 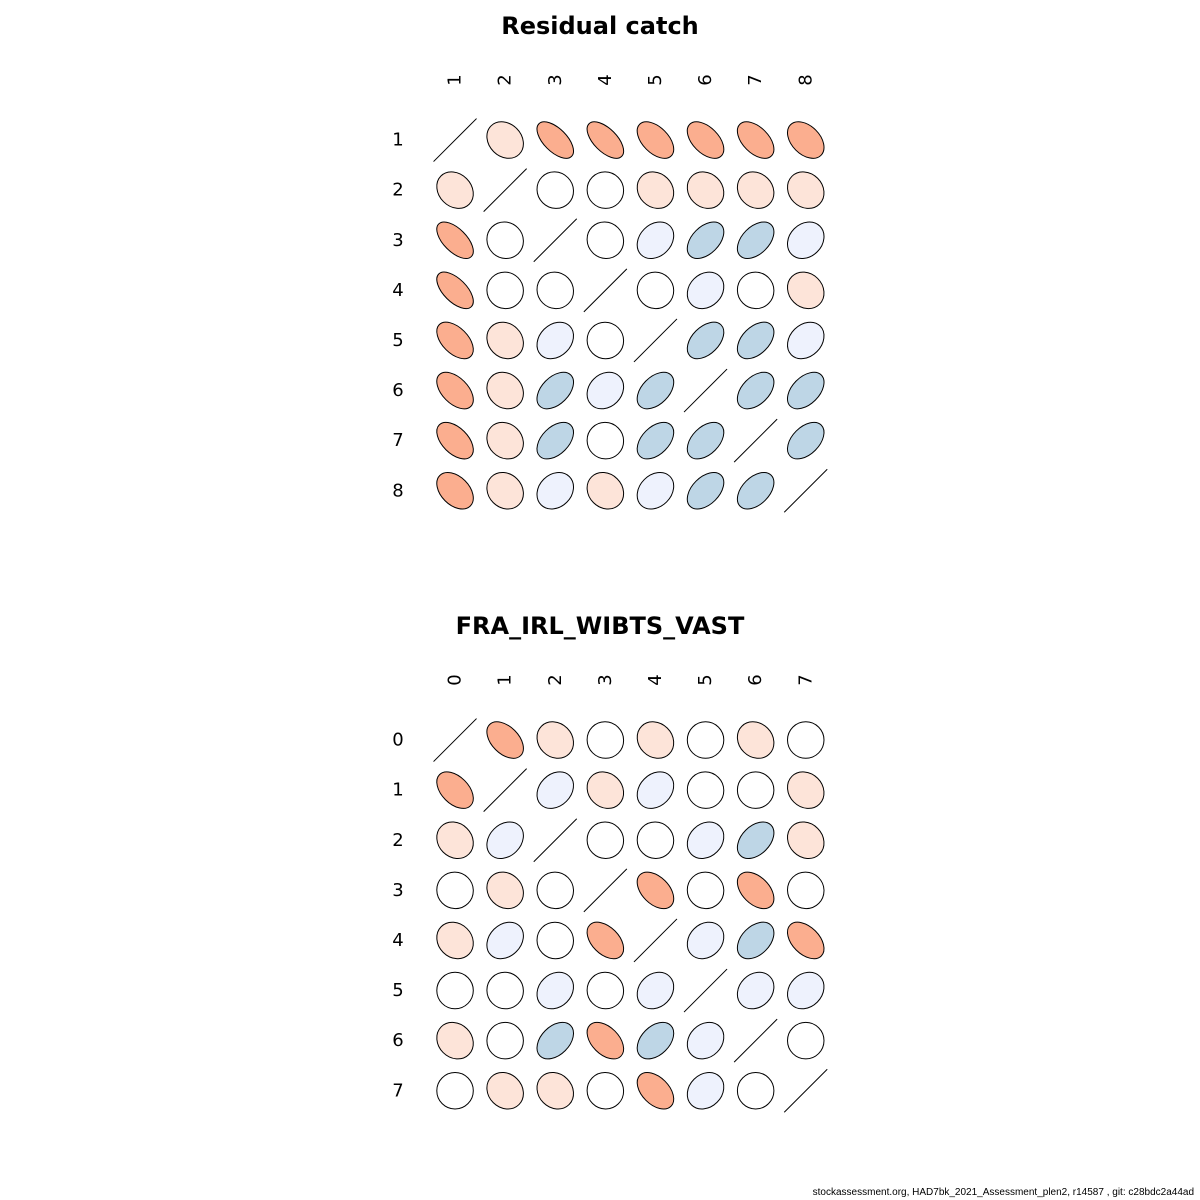 What do you see at coordinates (397, 240) in the screenshot?
I see `row-label: 3` at bounding box center [397, 240].